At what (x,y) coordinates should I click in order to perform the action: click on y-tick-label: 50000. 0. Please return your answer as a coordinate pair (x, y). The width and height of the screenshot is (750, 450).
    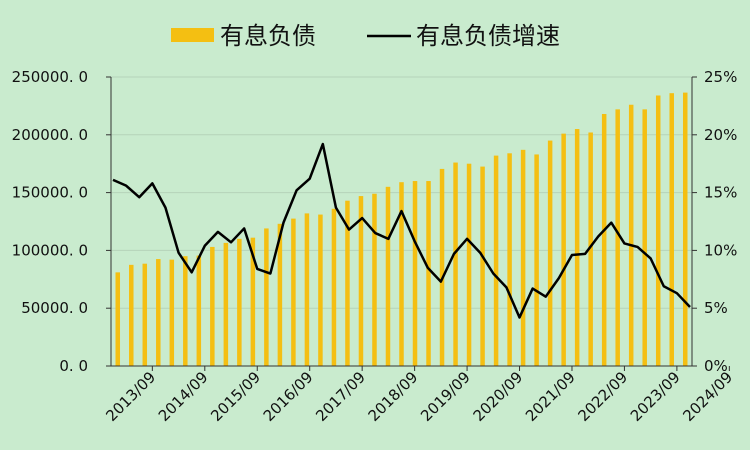
    Looking at the image, I should click on (54, 308).